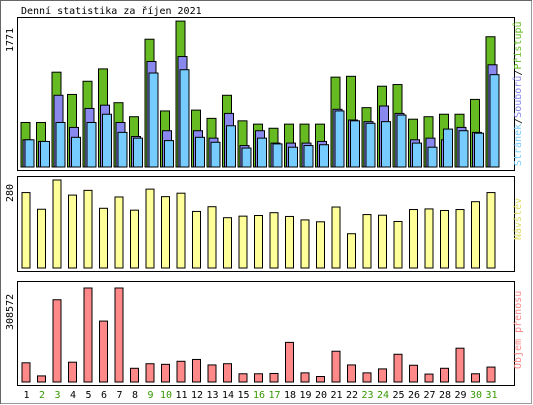 The image size is (533, 405). What do you see at coordinates (417, 155) in the screenshot?
I see `bar-stránek-day-26` at bounding box center [417, 155].